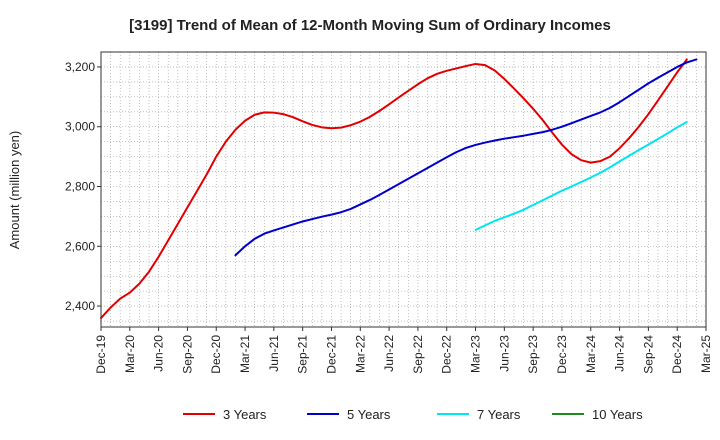 Image resolution: width=720 pixels, height=440 pixels. I want to click on y-tick-label: 2,400, so click(80, 306).